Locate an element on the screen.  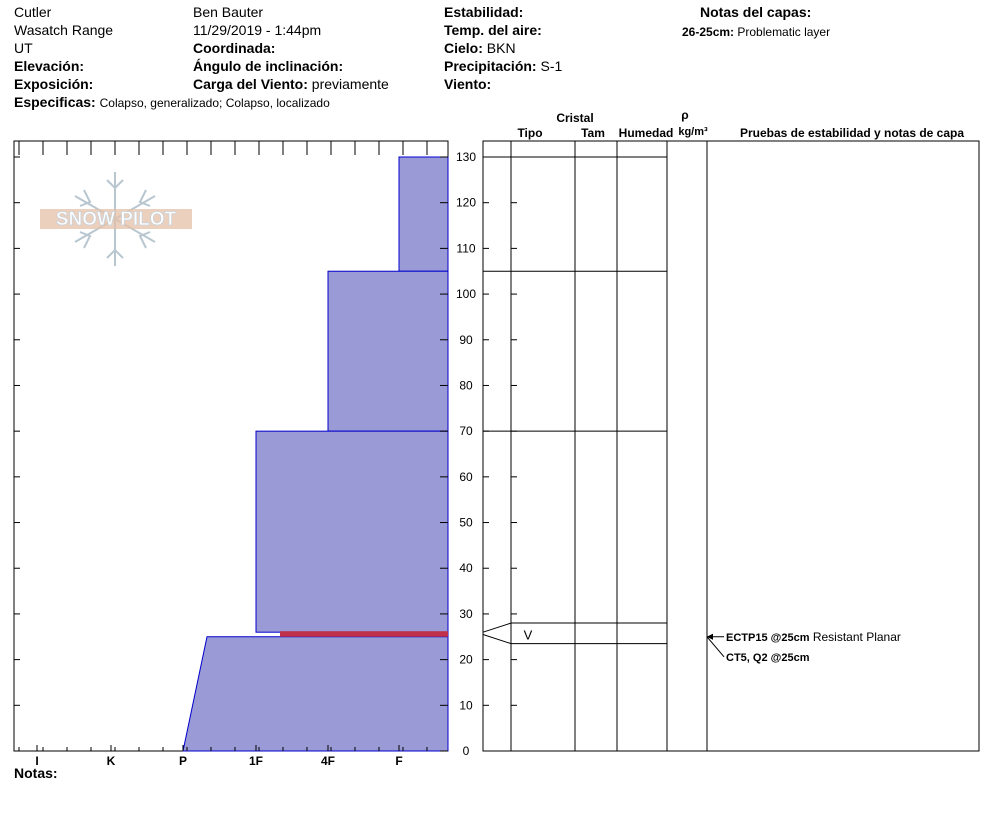
stability-test-0: ECTP15 @25cm Resistant Planar is located at coordinates (813, 637).